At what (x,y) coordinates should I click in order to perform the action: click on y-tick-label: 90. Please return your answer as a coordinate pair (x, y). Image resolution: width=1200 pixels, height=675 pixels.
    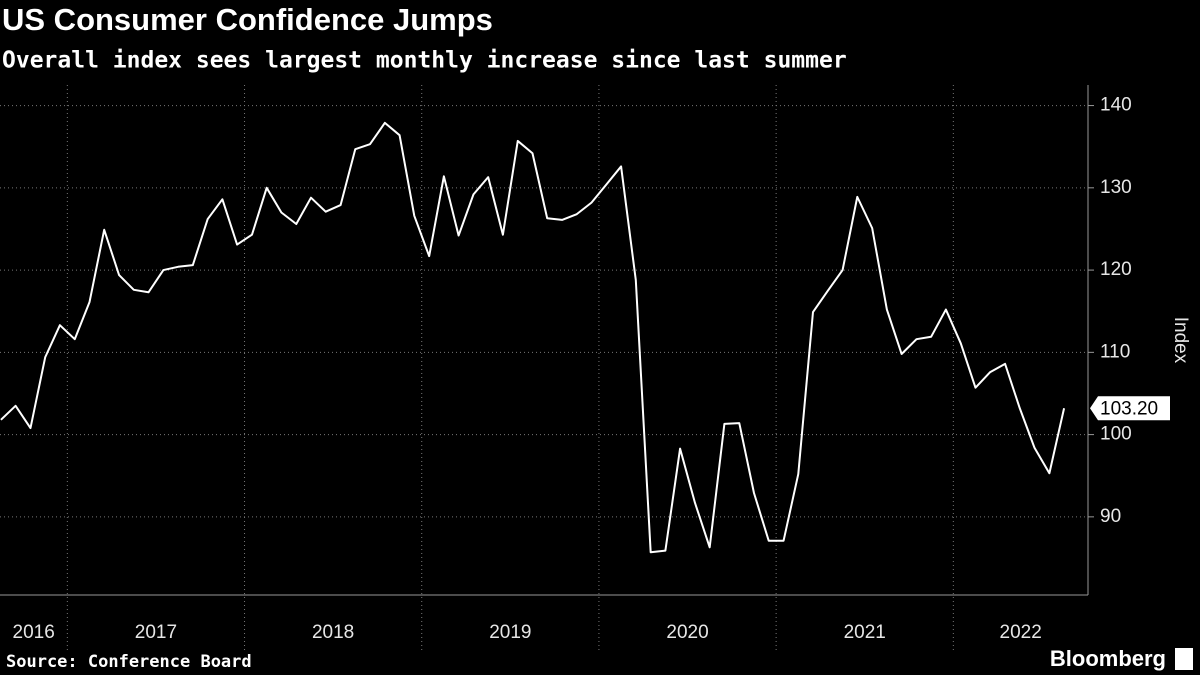
    Looking at the image, I should click on (1110, 516).